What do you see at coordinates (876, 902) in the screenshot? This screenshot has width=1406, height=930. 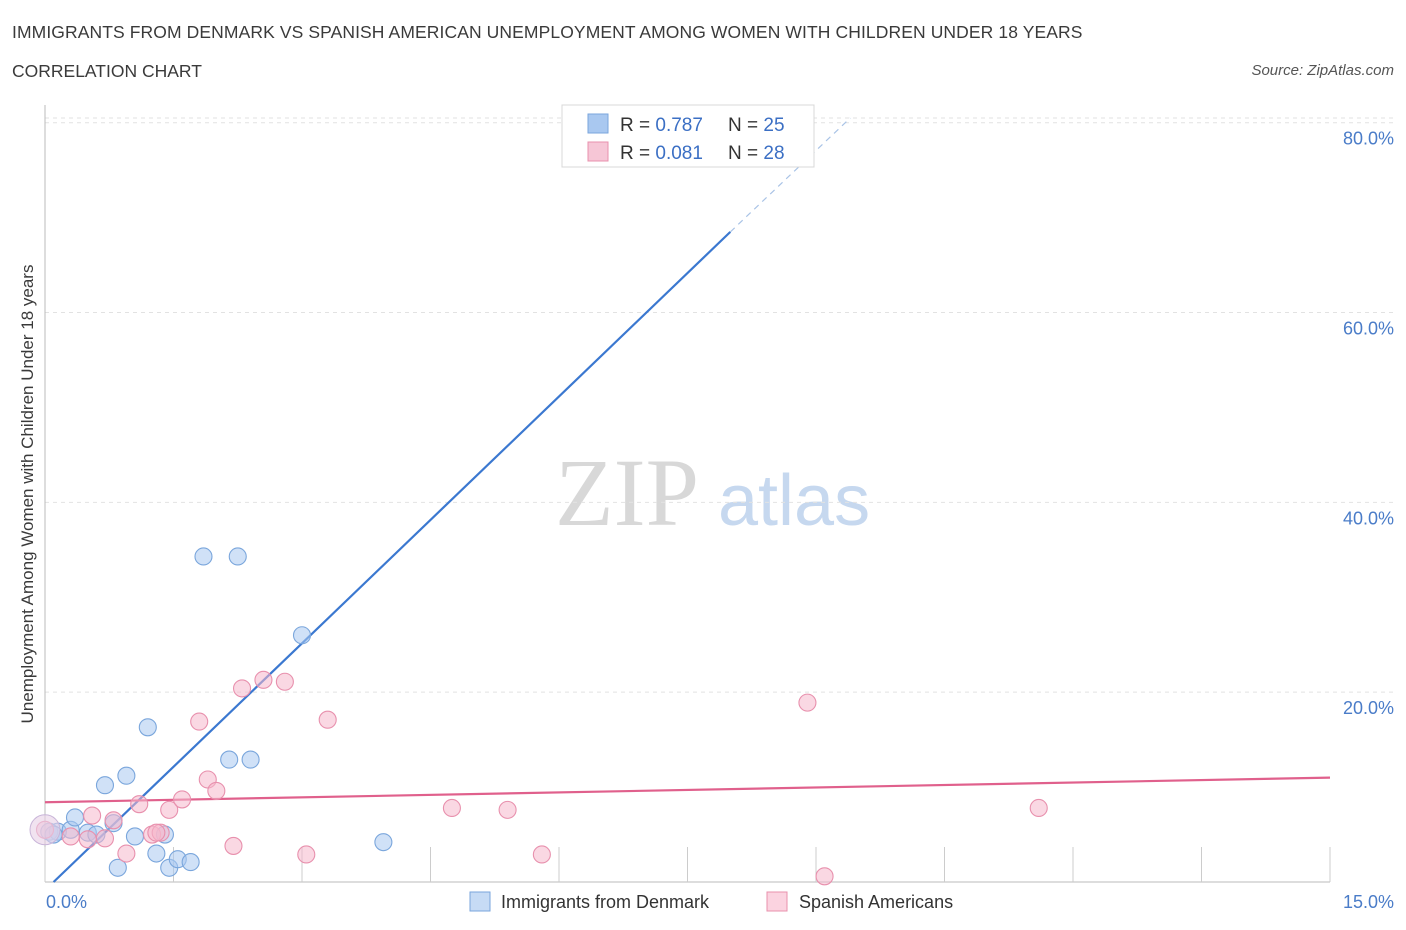 I see `bottom-legend-label-spanish: Spanish Americans` at bounding box center [876, 902].